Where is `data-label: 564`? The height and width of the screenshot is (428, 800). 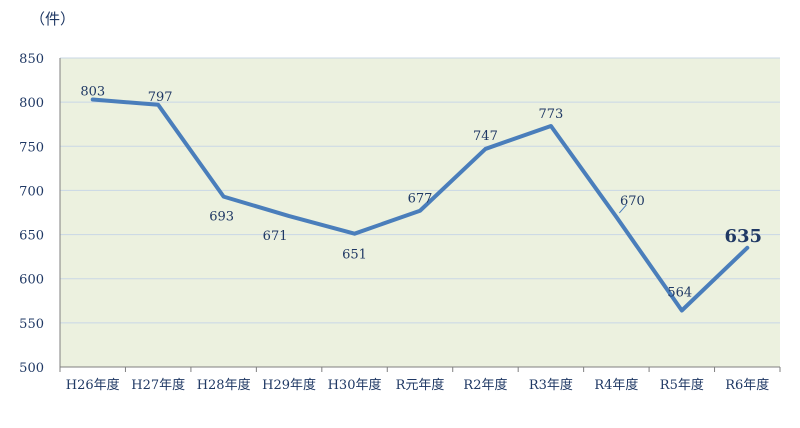 data-label: 564 is located at coordinates (679, 292).